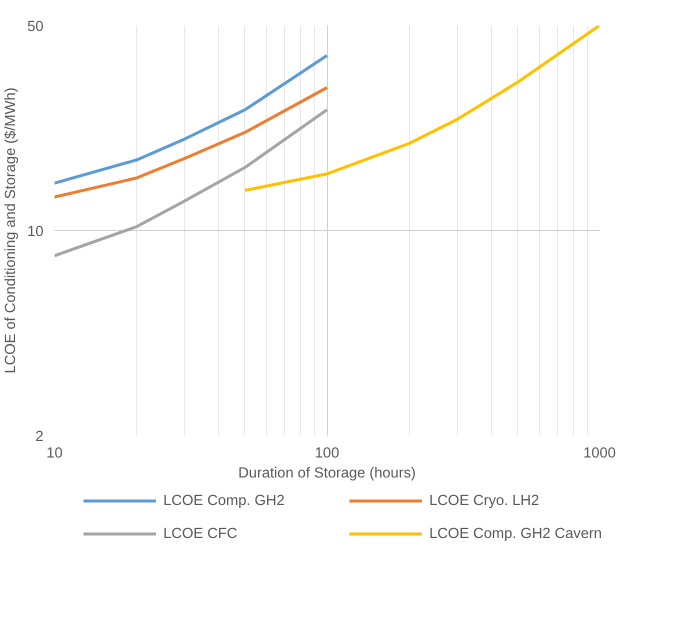 The height and width of the screenshot is (629, 684). What do you see at coordinates (515, 534) in the screenshot?
I see `legend-label: LCOE Comp. GH2 Cavern` at bounding box center [515, 534].